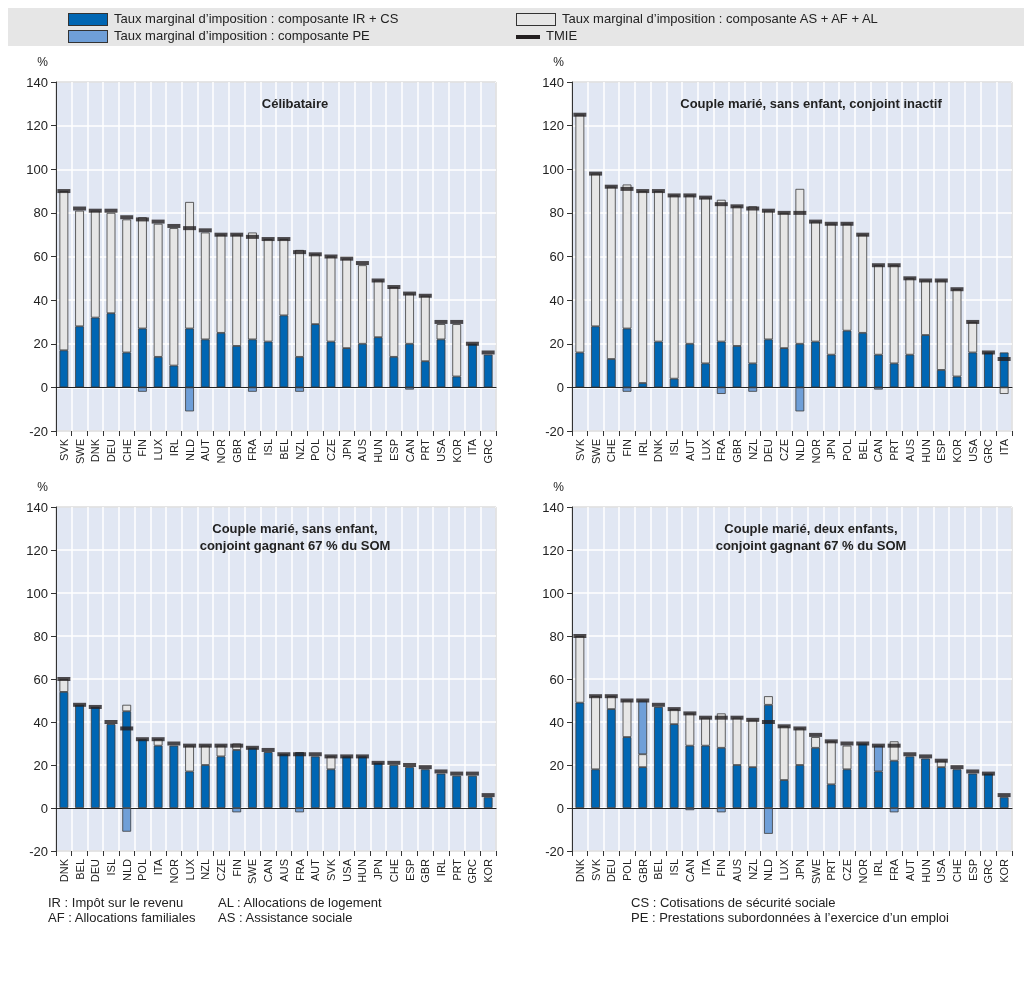 This screenshot has width=1032, height=1004. Describe the element at coordinates (116, 903) in the screenshot. I see `text: IR : Impôt sur le revenu` at that location.